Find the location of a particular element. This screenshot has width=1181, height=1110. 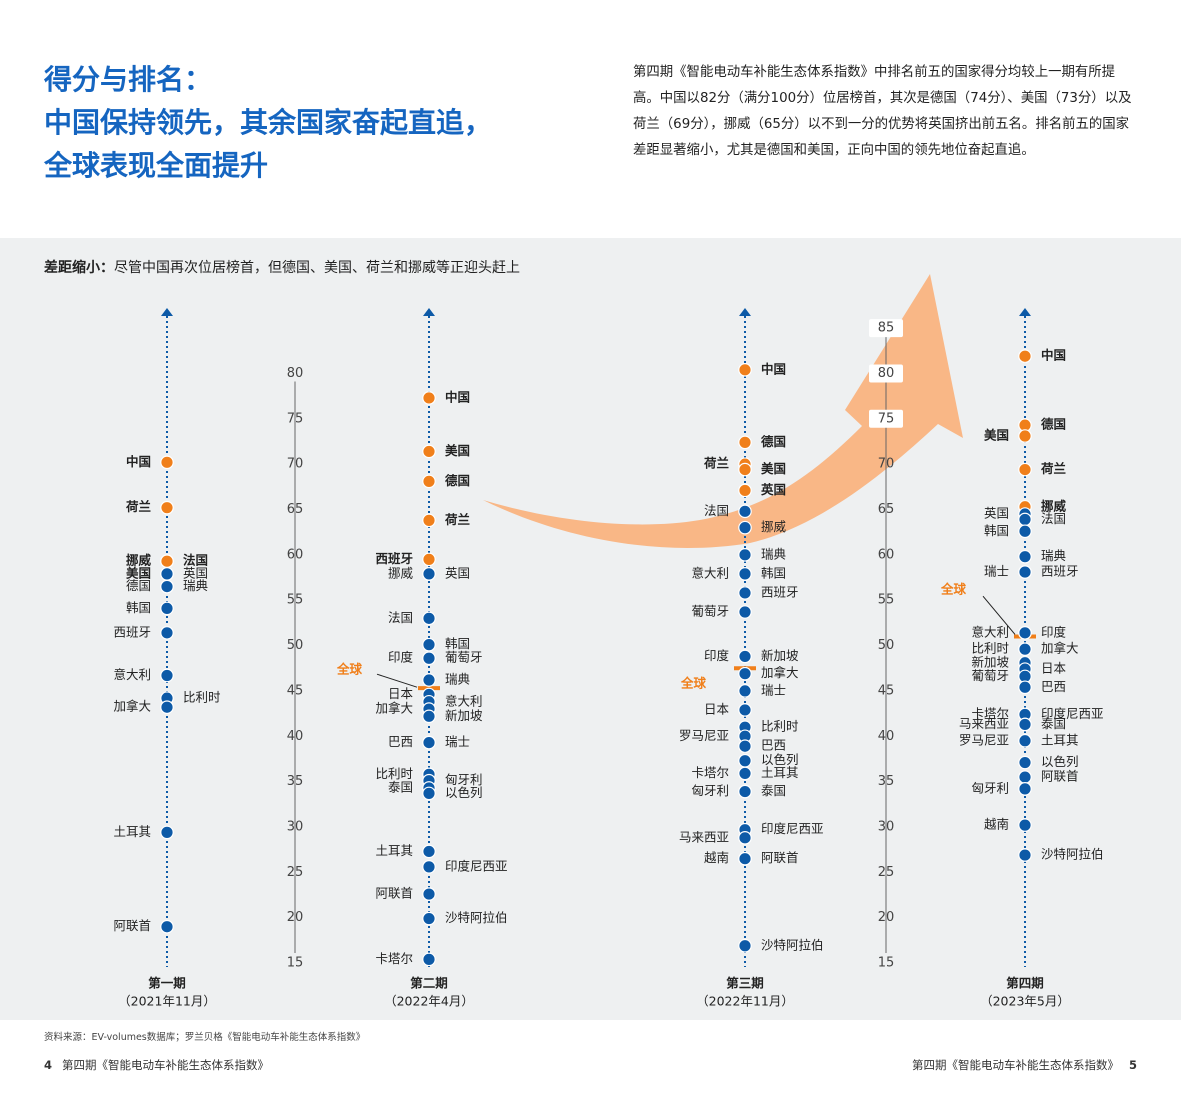

y-tick-label: 65 is located at coordinates (886, 509).